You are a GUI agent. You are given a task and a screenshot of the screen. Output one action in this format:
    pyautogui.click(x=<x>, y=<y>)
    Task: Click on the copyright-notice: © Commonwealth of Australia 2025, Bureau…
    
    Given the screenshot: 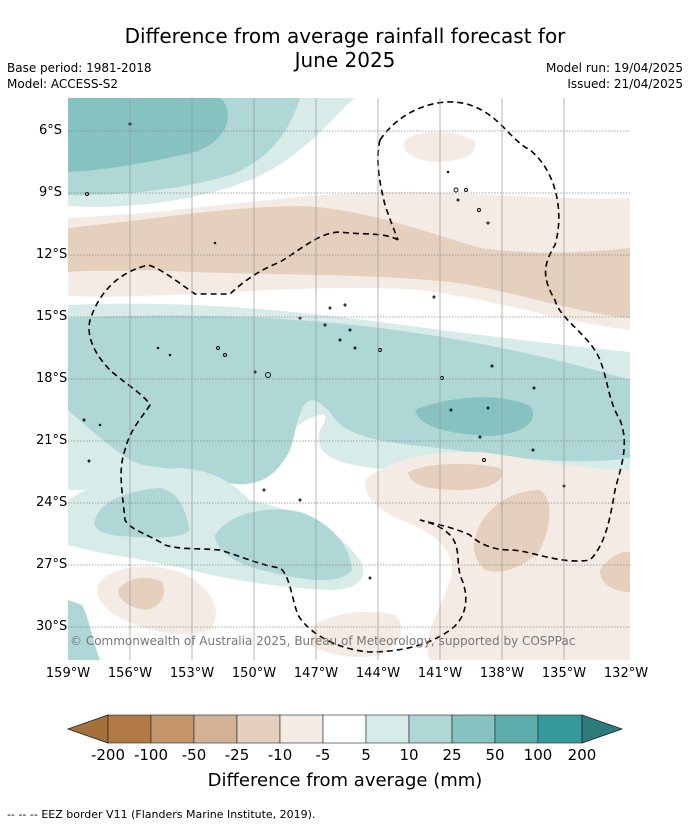 What is the action you would take?
    pyautogui.click(x=323, y=641)
    